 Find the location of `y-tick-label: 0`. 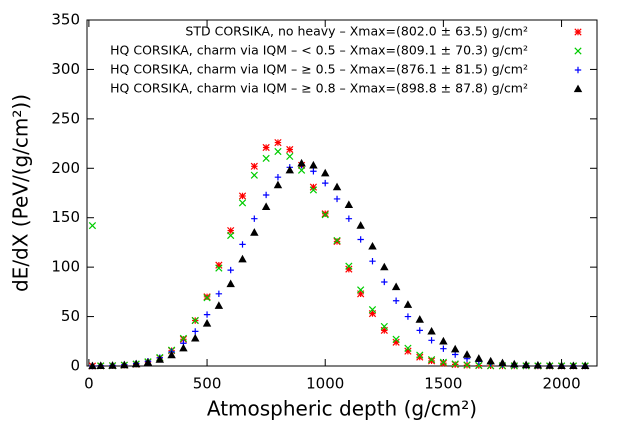

y-tick-label: 0 is located at coordinates (75, 366).